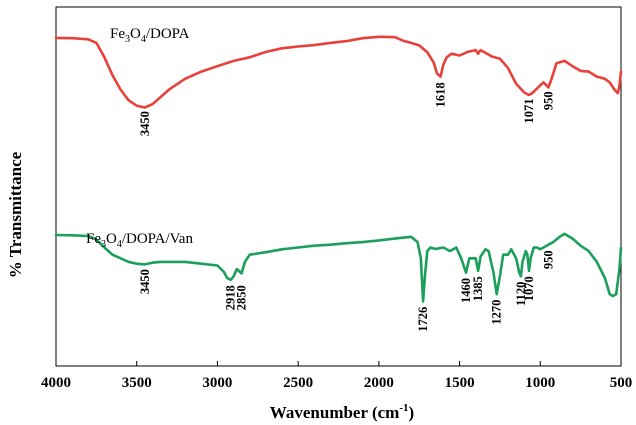 Image resolution: width=636 pixels, height=425 pixels. What do you see at coordinates (466, 290) in the screenshot?
I see `peak-label-1460: 1460` at bounding box center [466, 290].